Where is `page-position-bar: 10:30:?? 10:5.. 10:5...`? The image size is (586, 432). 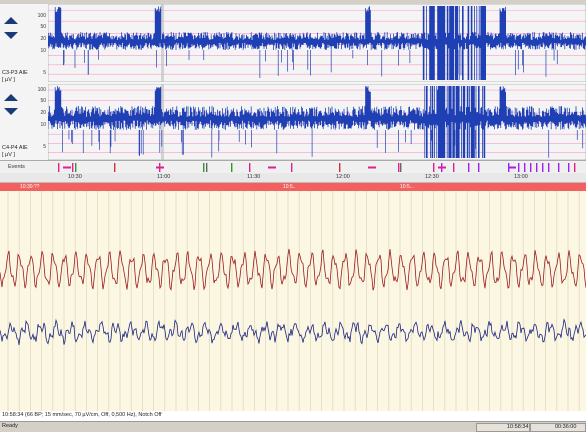
page-position-bar: 10:30:?? 10:5.. 10:5... is located at coordinates (293, 187).